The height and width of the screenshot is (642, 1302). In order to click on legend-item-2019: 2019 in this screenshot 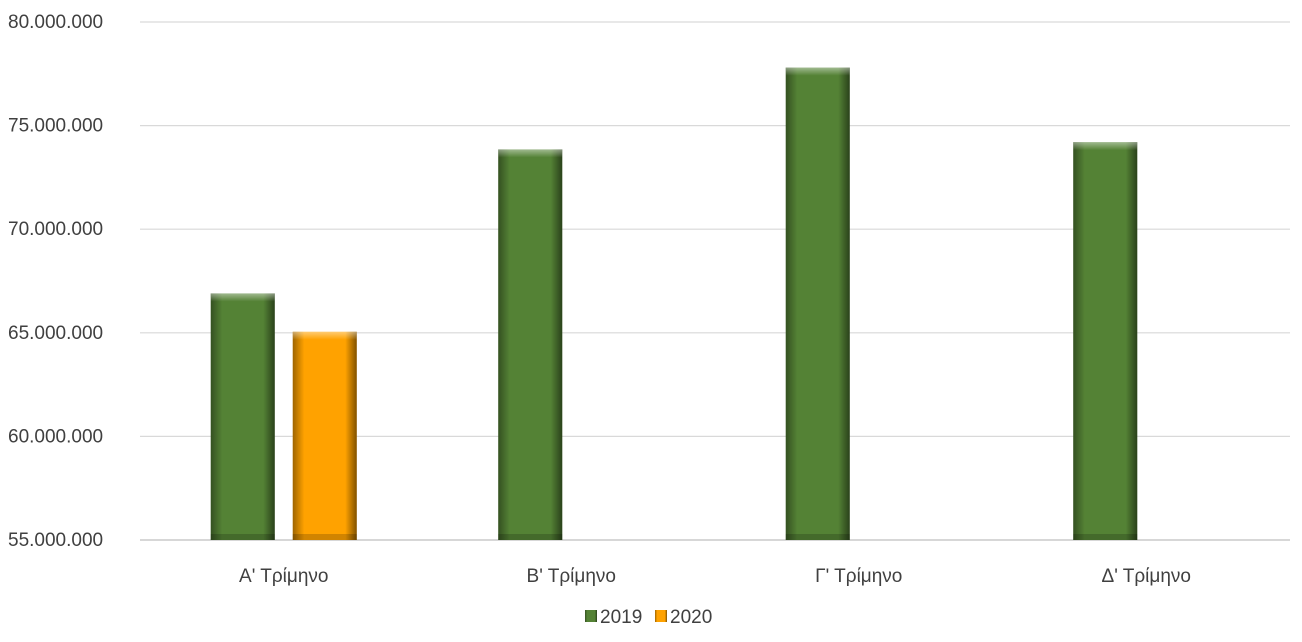, I will do `click(613, 617)`.